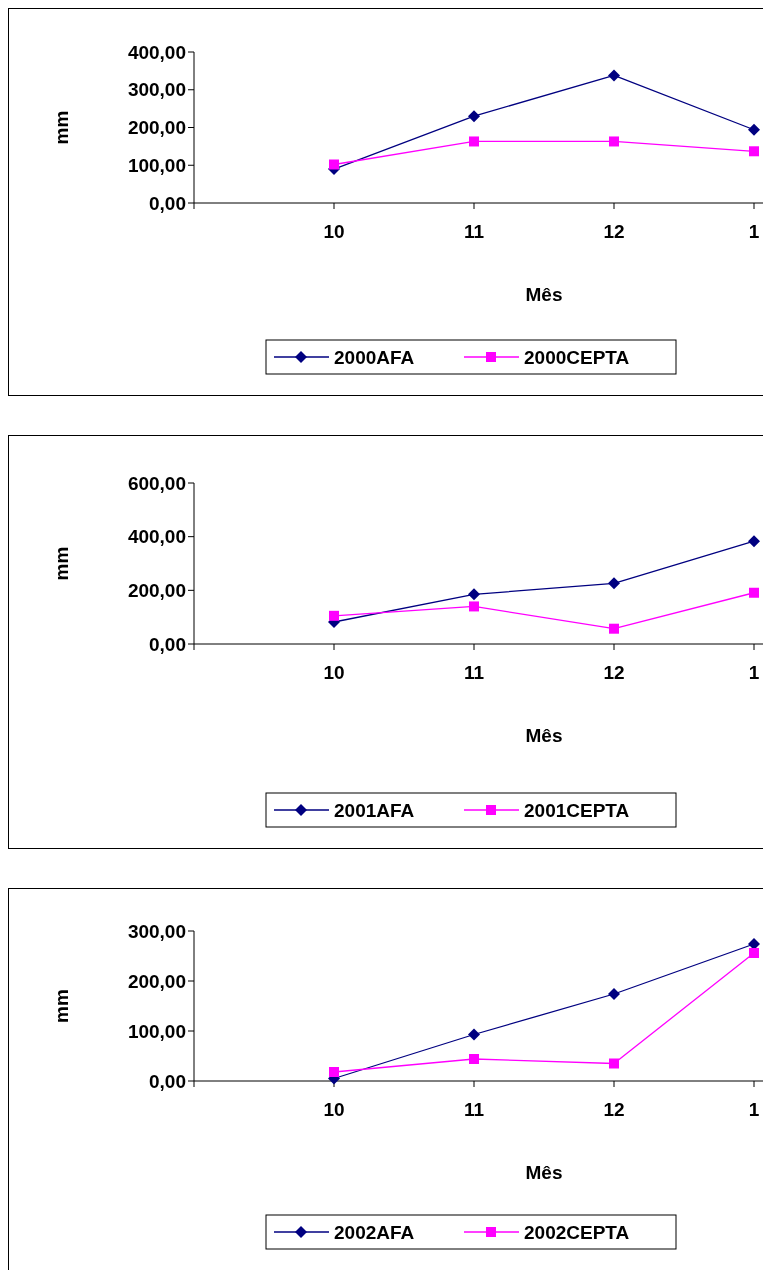 The image size is (763, 1270). I want to click on legend-label: 2001AFA, so click(374, 810).